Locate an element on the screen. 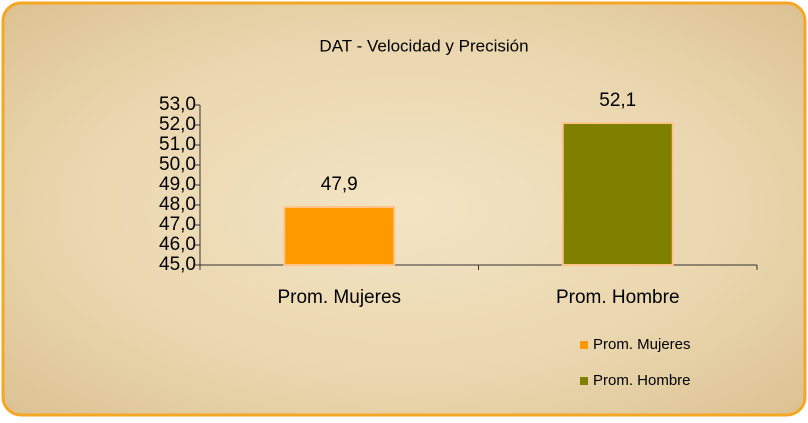 This screenshot has width=808, height=423. y-tick-label: 50,0 is located at coordinates (177, 164).